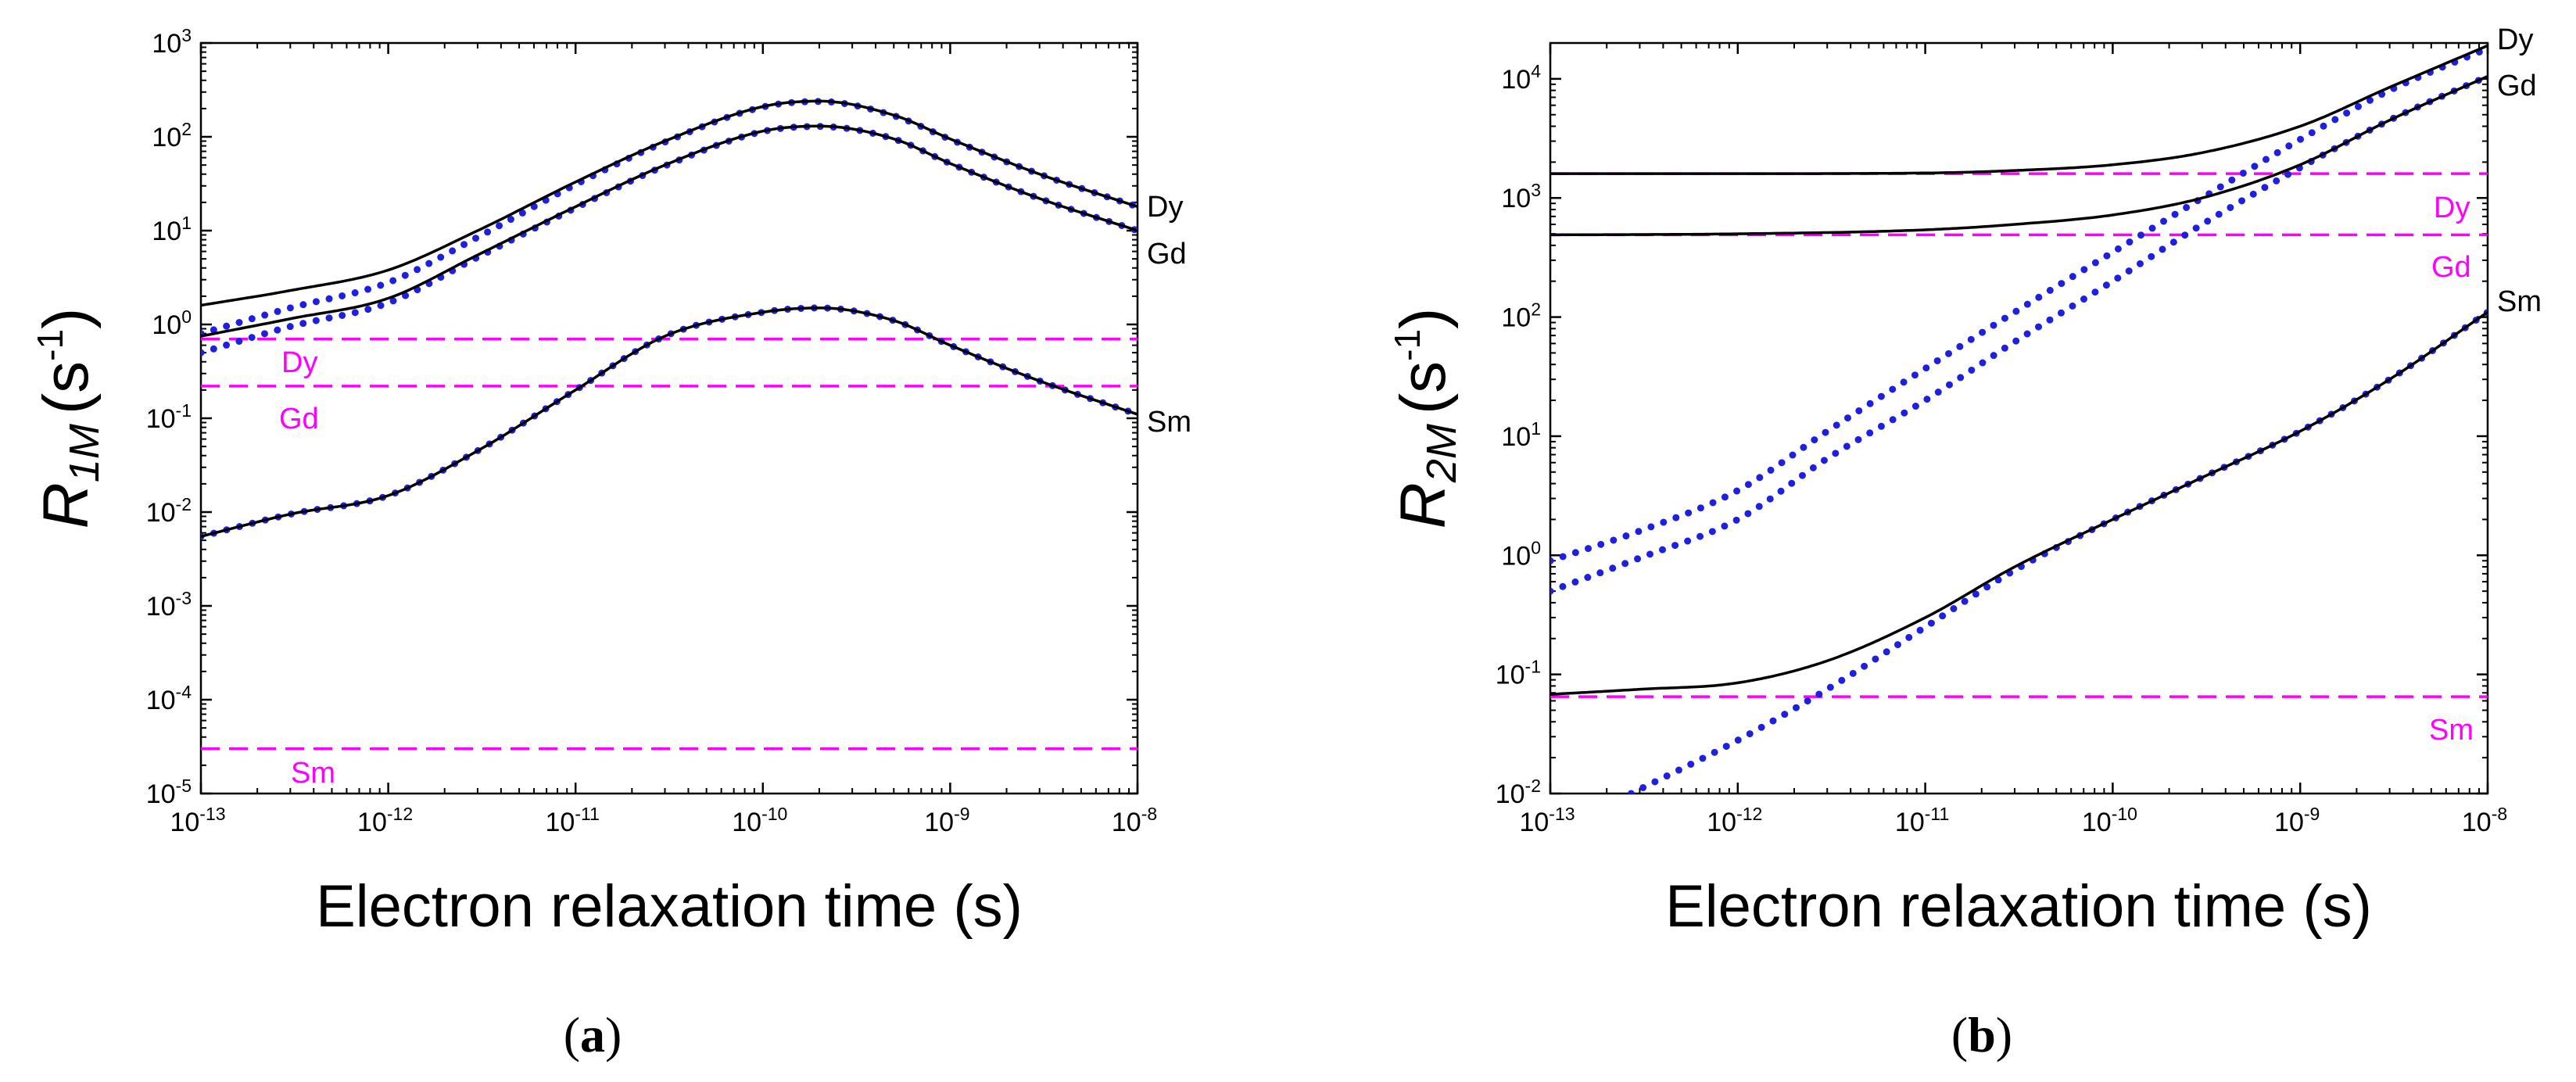  Describe the element at coordinates (66, 505) in the screenshot. I see `y-label-main-a: R` at that location.